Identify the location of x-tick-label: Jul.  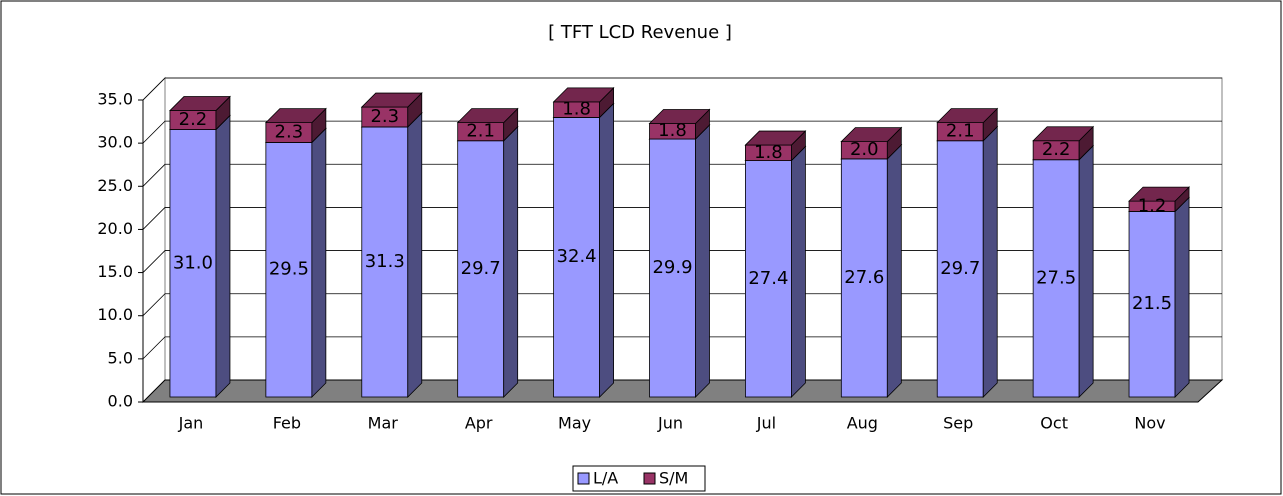
(766, 423).